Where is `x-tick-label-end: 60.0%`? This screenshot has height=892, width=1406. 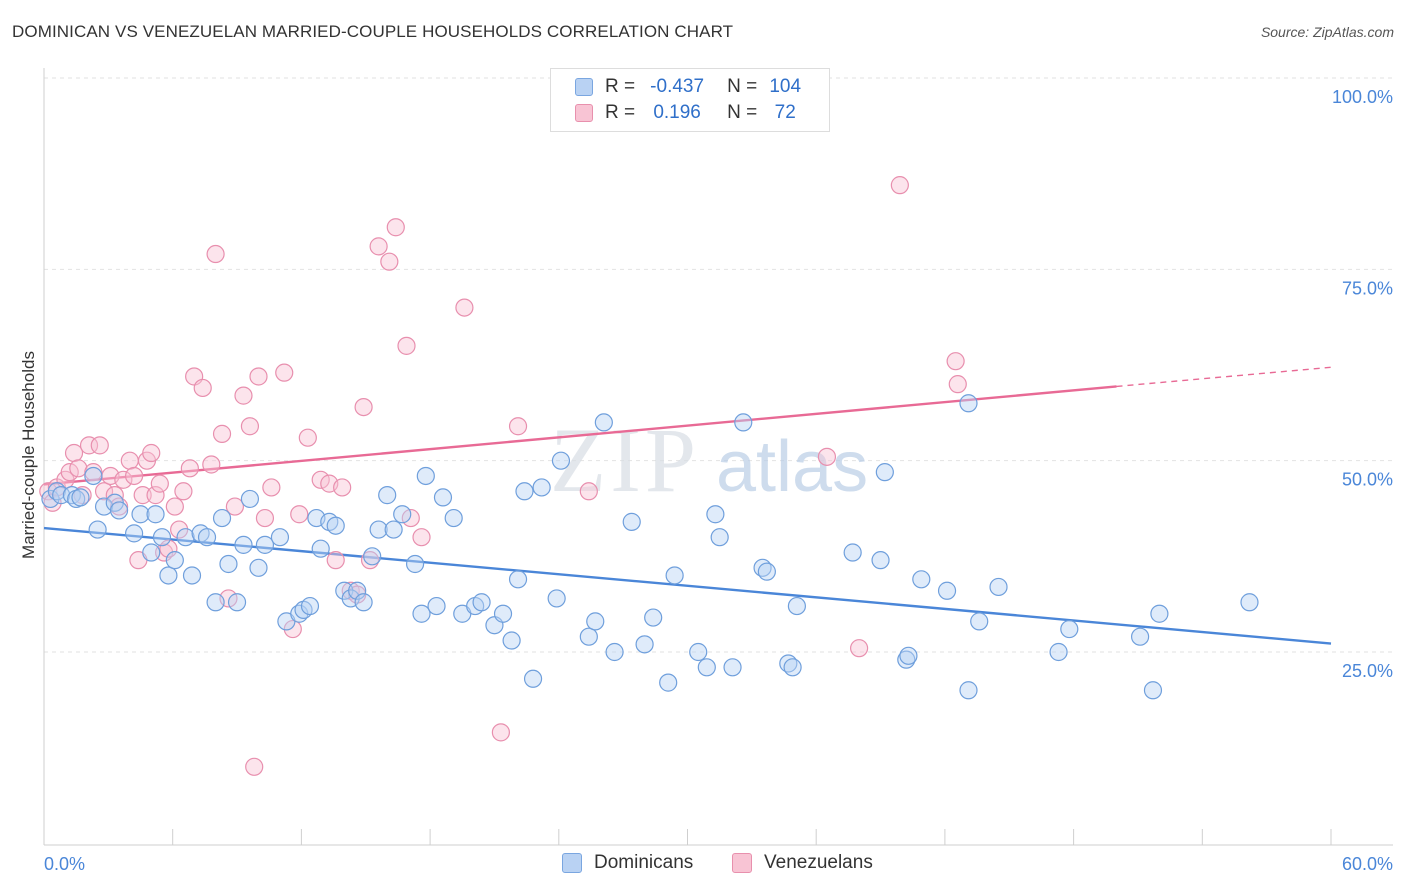 x-tick-label-end: 60.0% is located at coordinates (1367, 864).